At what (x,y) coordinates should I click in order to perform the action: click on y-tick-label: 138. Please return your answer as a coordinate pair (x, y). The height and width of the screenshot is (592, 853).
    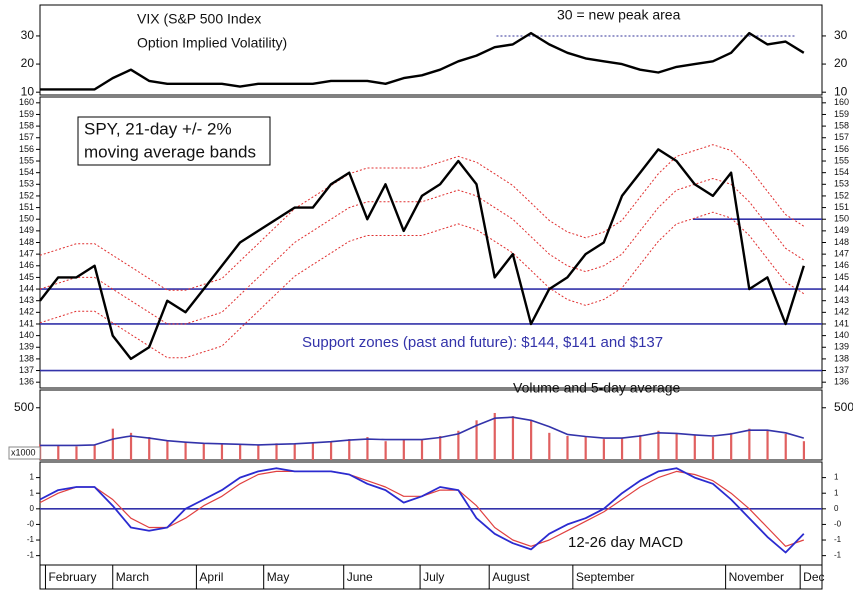
    Looking at the image, I should click on (26, 358).